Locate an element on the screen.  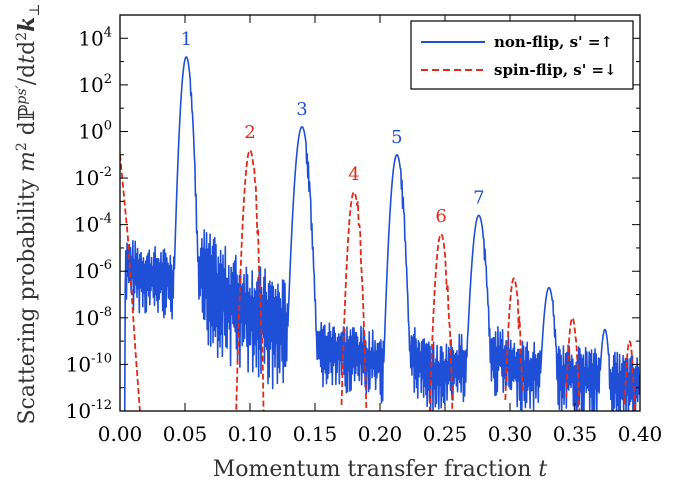
legend: non-flip, s' =↑ spin-flip, s' =↓ is located at coordinates (522, 55).